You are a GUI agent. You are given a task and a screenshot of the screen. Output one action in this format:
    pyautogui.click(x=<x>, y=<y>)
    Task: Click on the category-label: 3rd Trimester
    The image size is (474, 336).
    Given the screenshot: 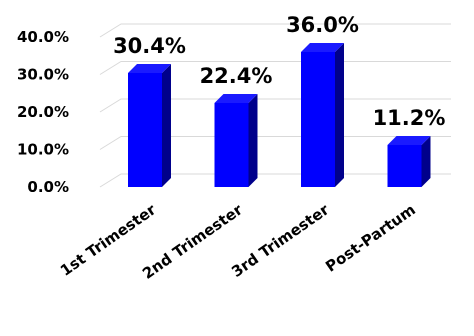 What is the action you would take?
    pyautogui.click(x=280, y=240)
    